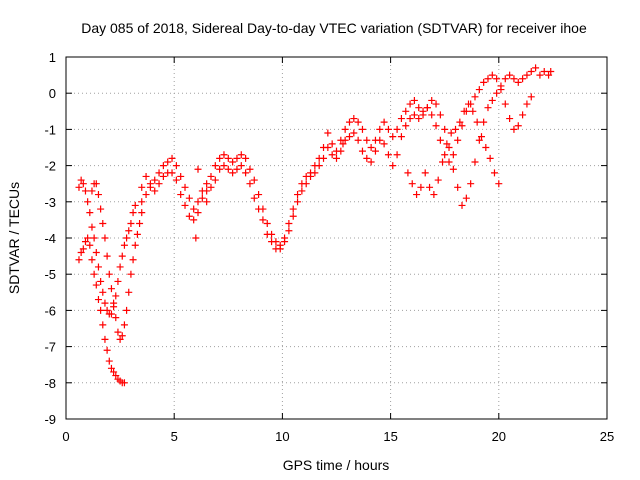  Describe the element at coordinates (50, 310) in the screenshot. I see `y-tick-label: -6` at that location.